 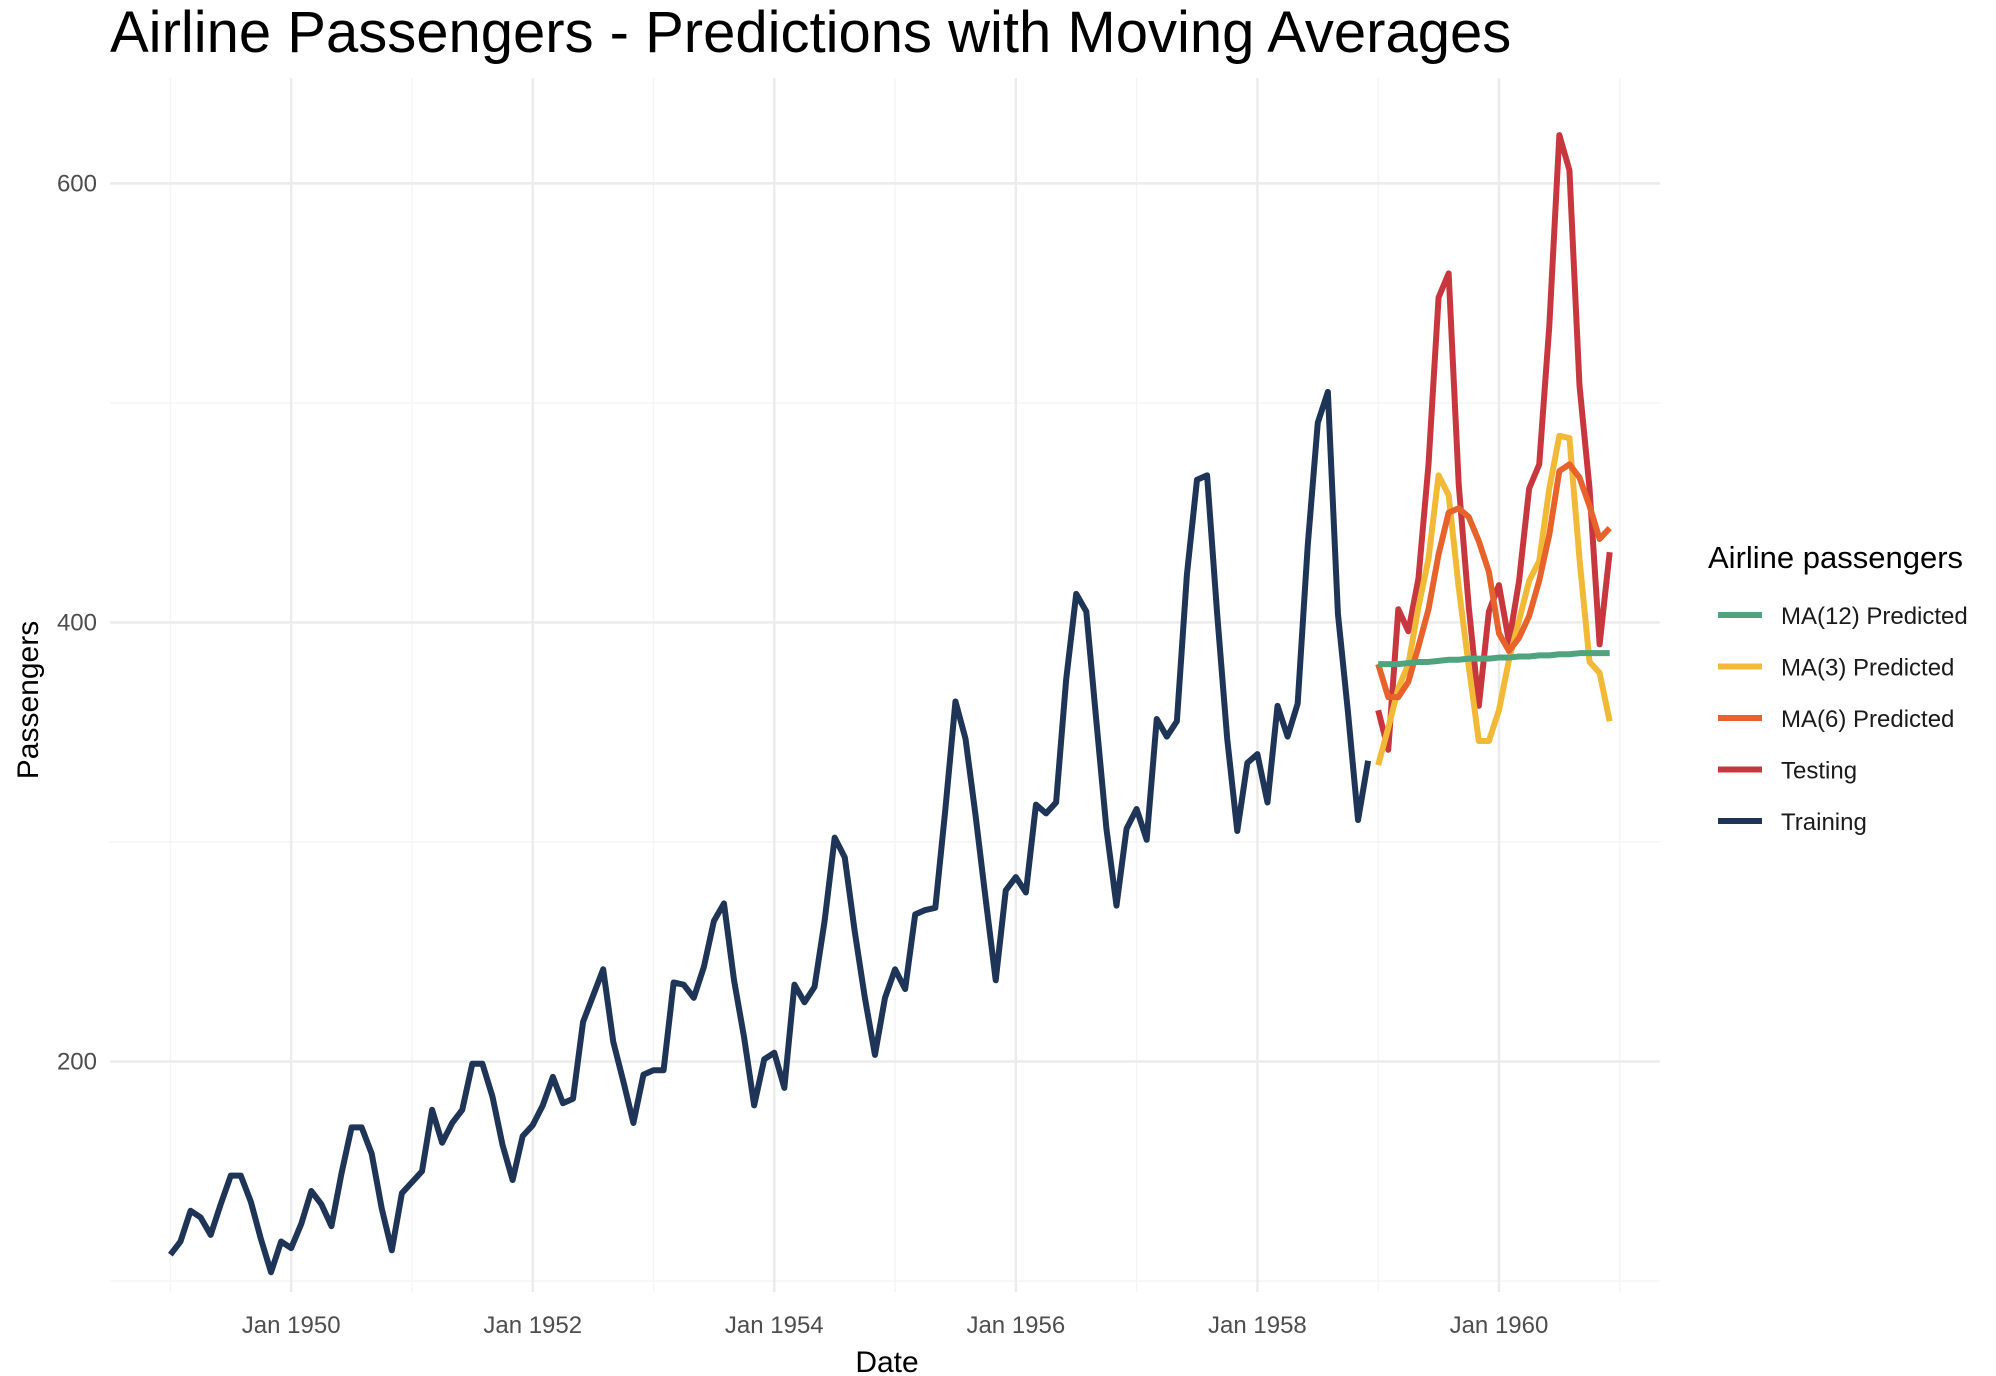 What do you see at coordinates (1835, 557) in the screenshot?
I see `legend-title: Airline passengers` at bounding box center [1835, 557].